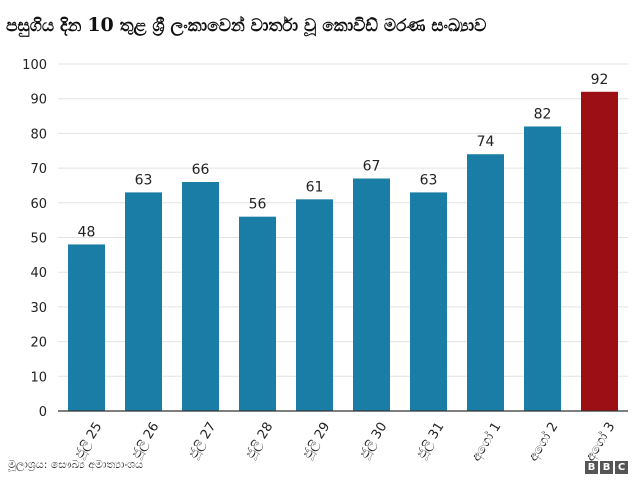 This screenshot has height=489, width=640. Describe the element at coordinates (486, 142) in the screenshot. I see `data-label: 74` at that location.